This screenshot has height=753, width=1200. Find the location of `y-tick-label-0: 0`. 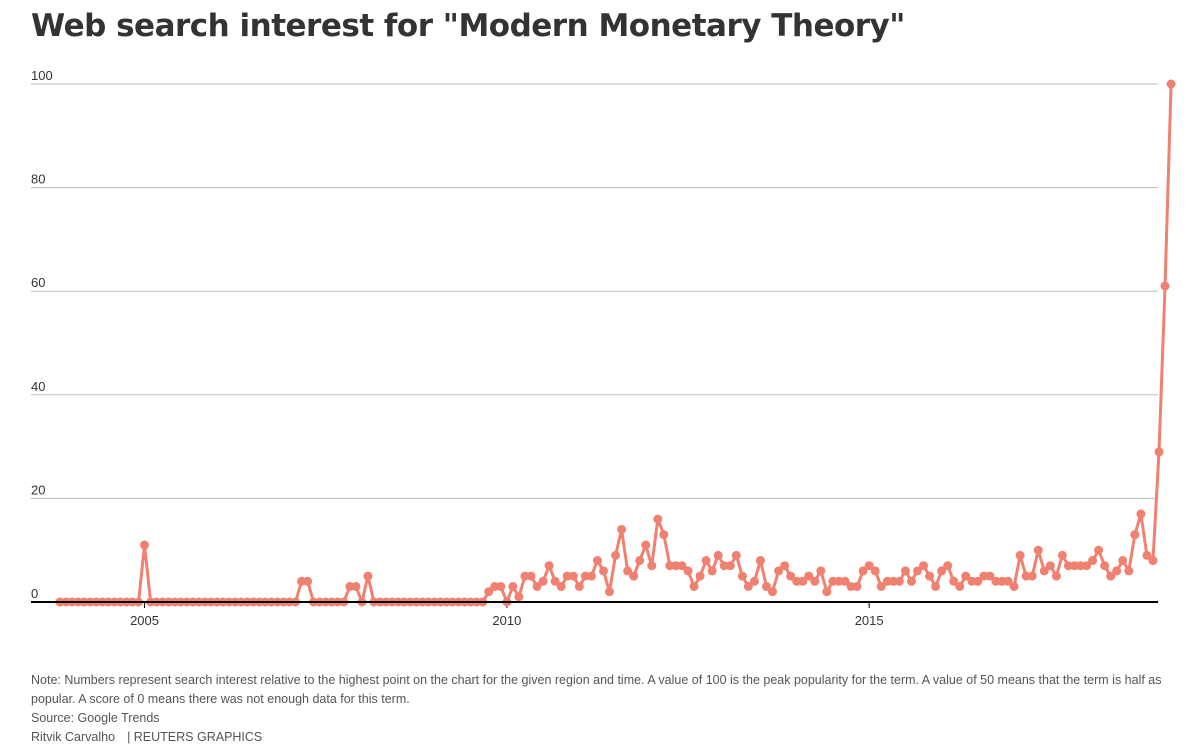

y-tick-label-0: 0 is located at coordinates (34, 593).